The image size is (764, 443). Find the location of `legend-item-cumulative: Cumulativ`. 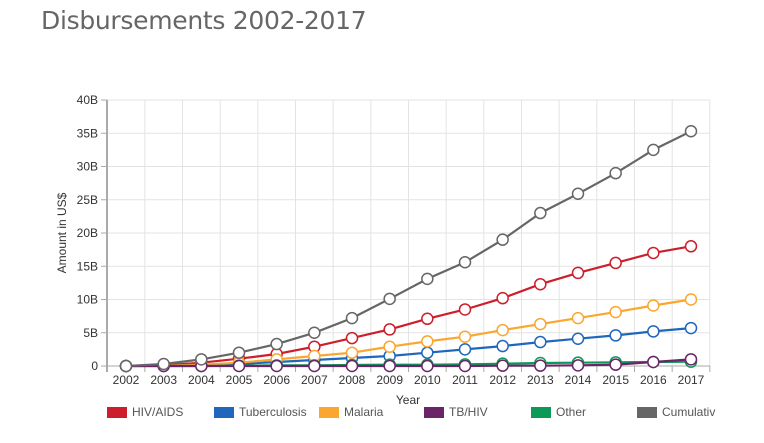

legend-item-cumulative: Cumulativ is located at coordinates (700, 412).